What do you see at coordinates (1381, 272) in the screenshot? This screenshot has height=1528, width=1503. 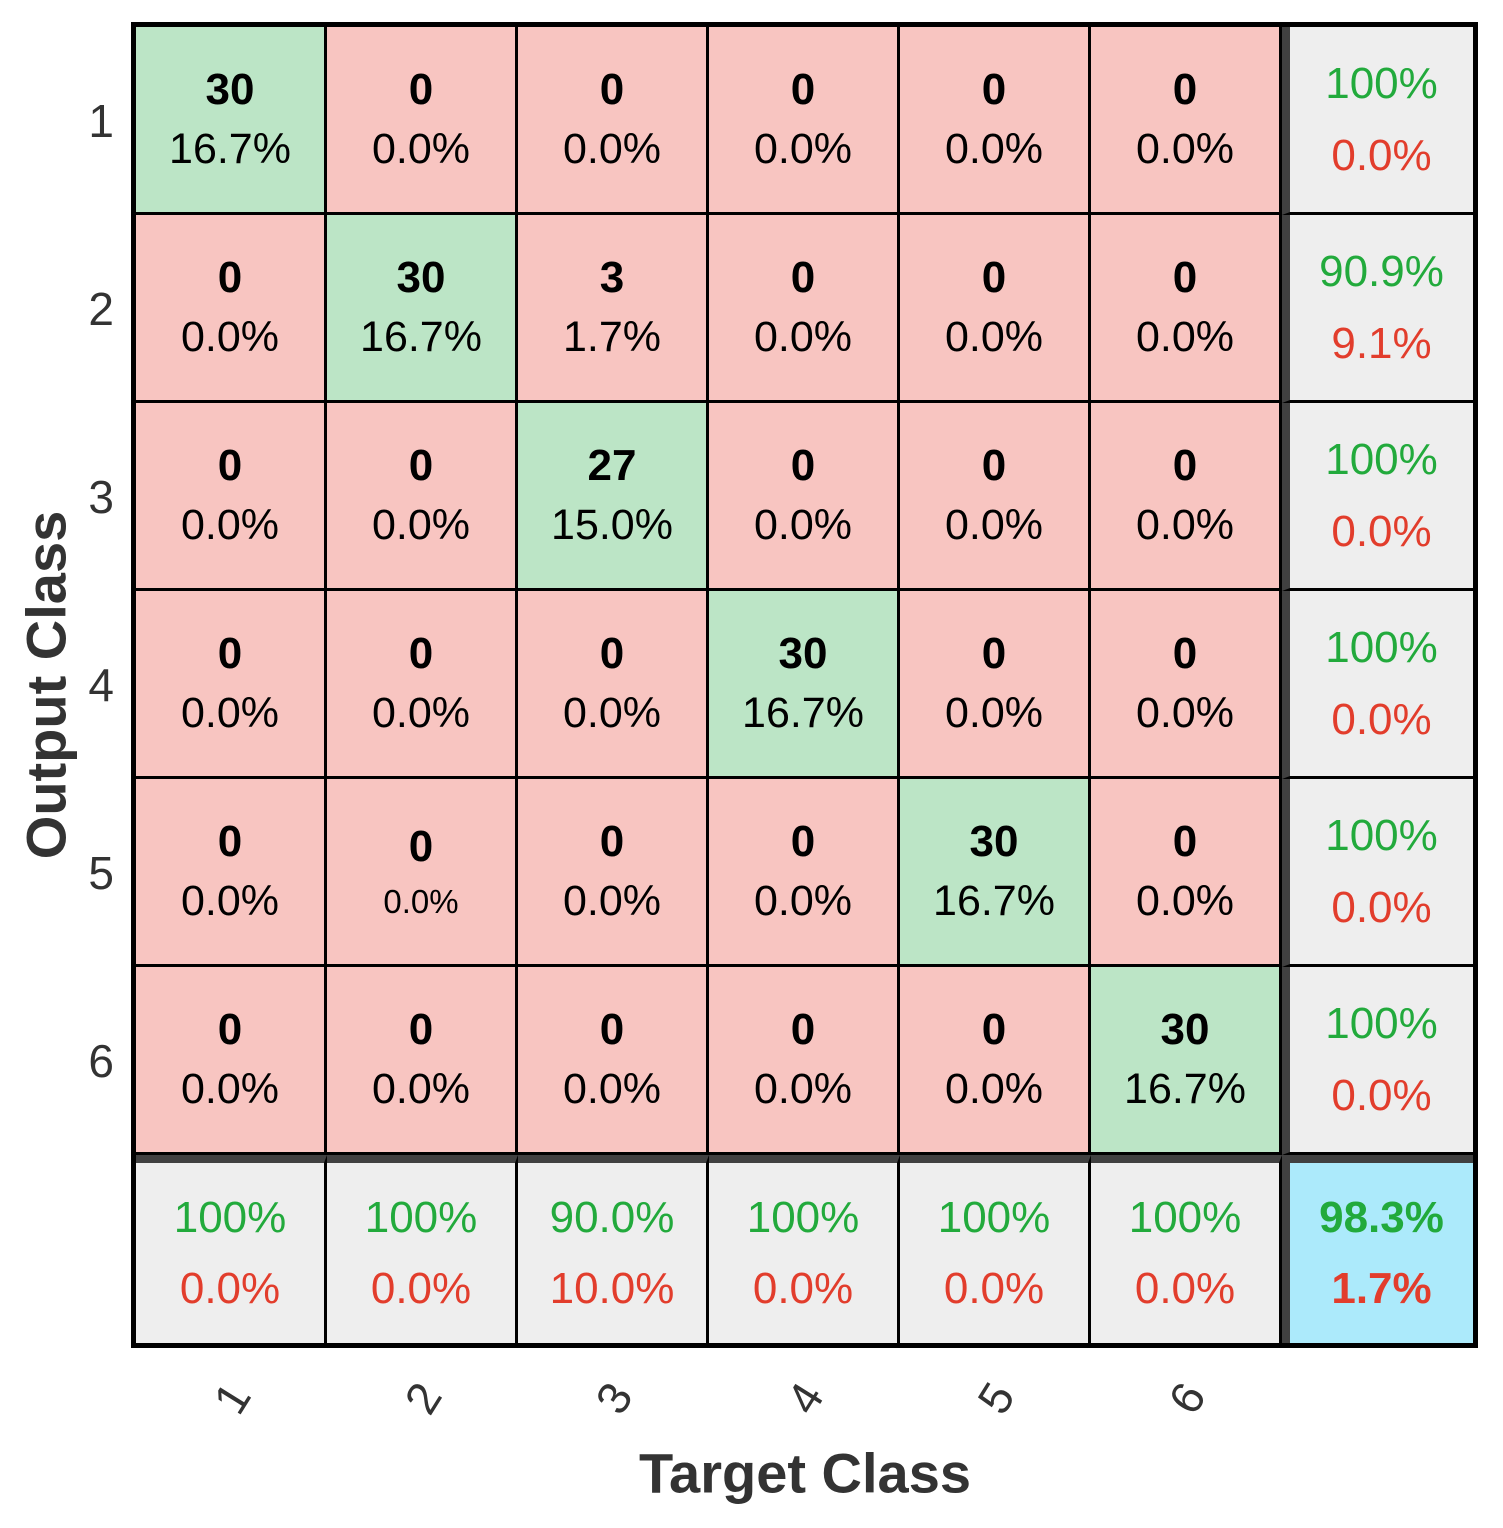 I see `row-summary-good-percent: 90.9%` at bounding box center [1381, 272].